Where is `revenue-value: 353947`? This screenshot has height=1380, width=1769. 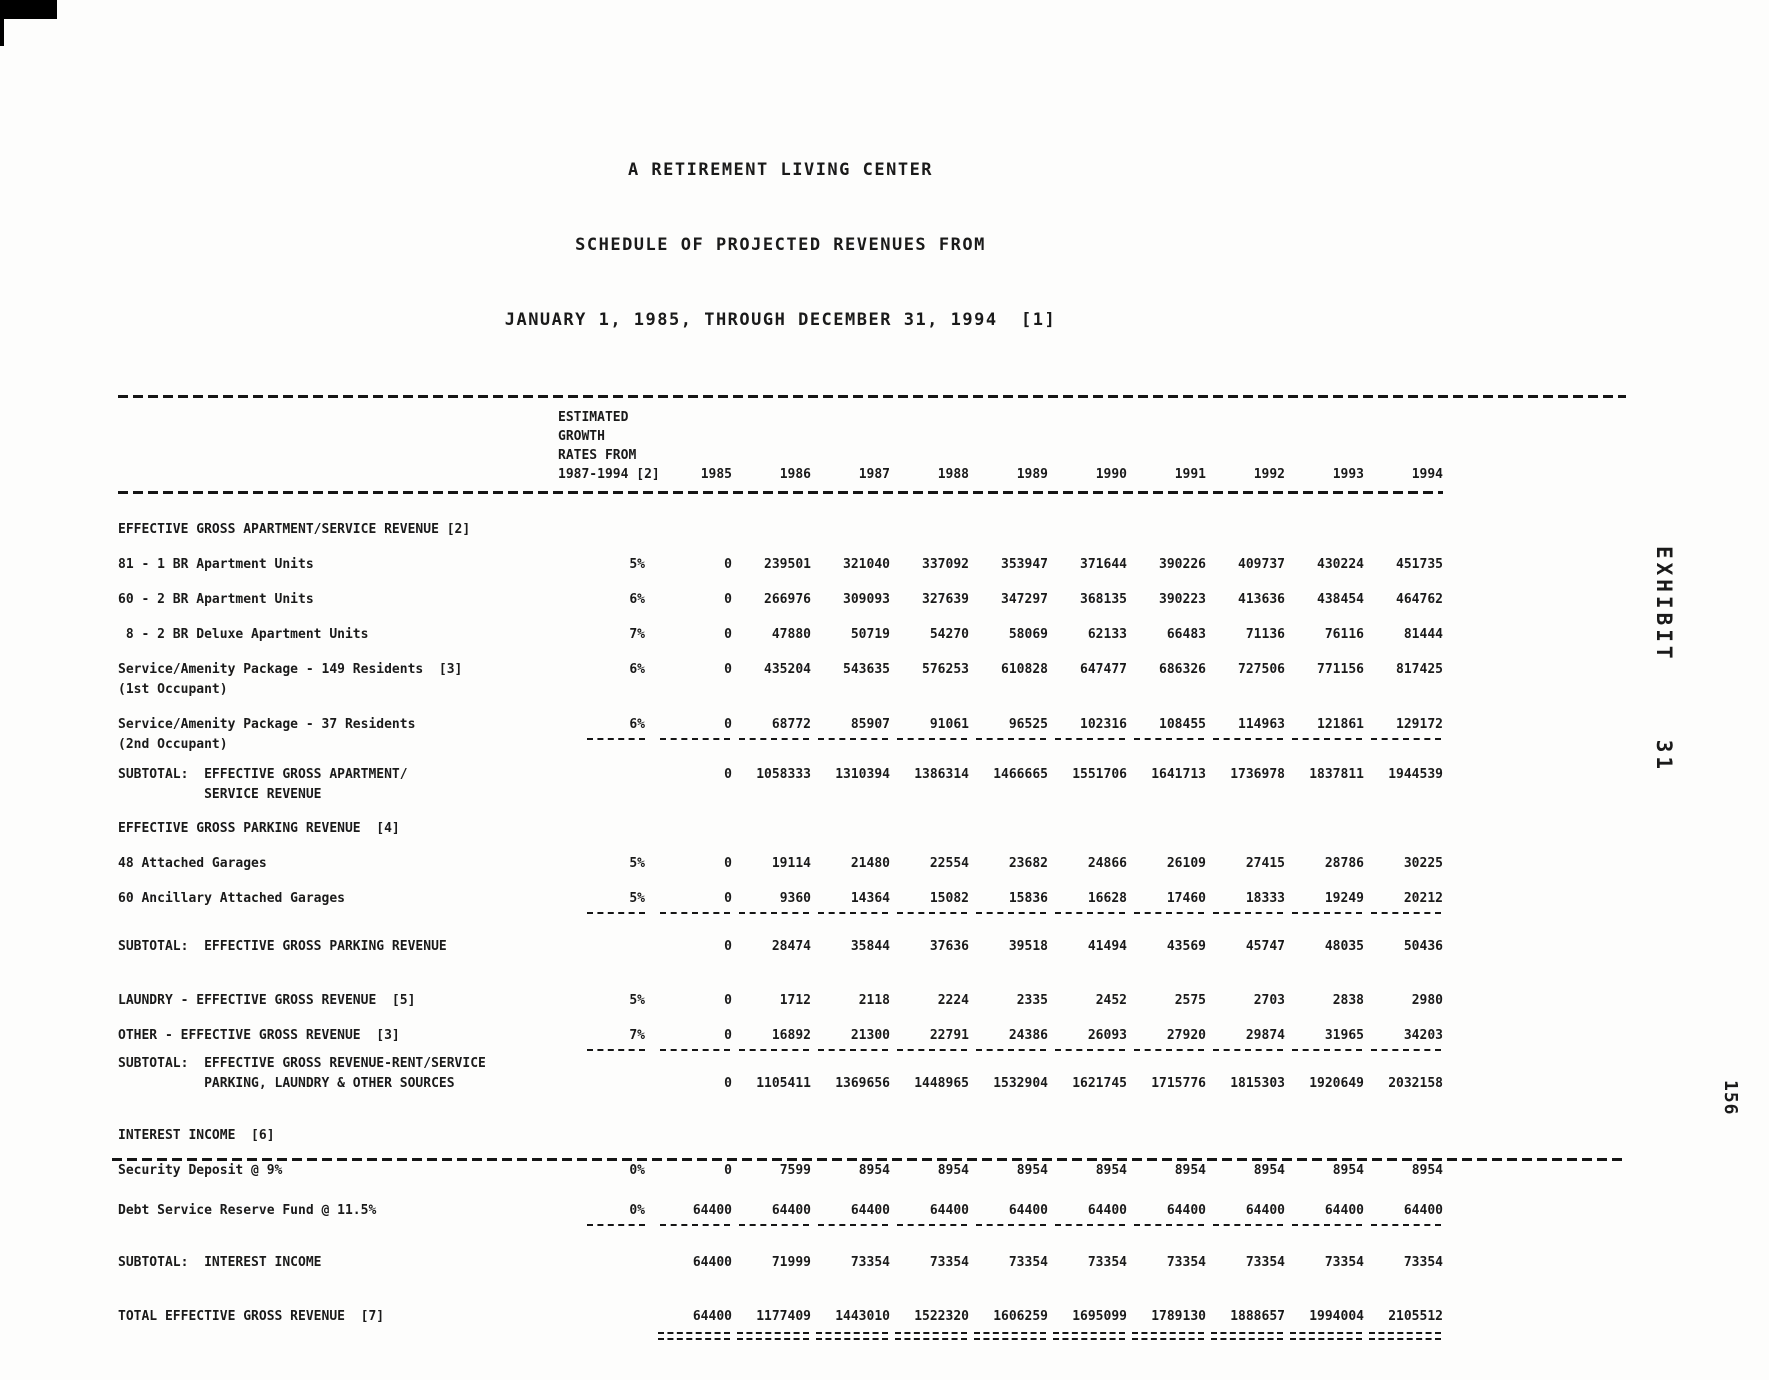 revenue-value: 353947 is located at coordinates (1024, 564).